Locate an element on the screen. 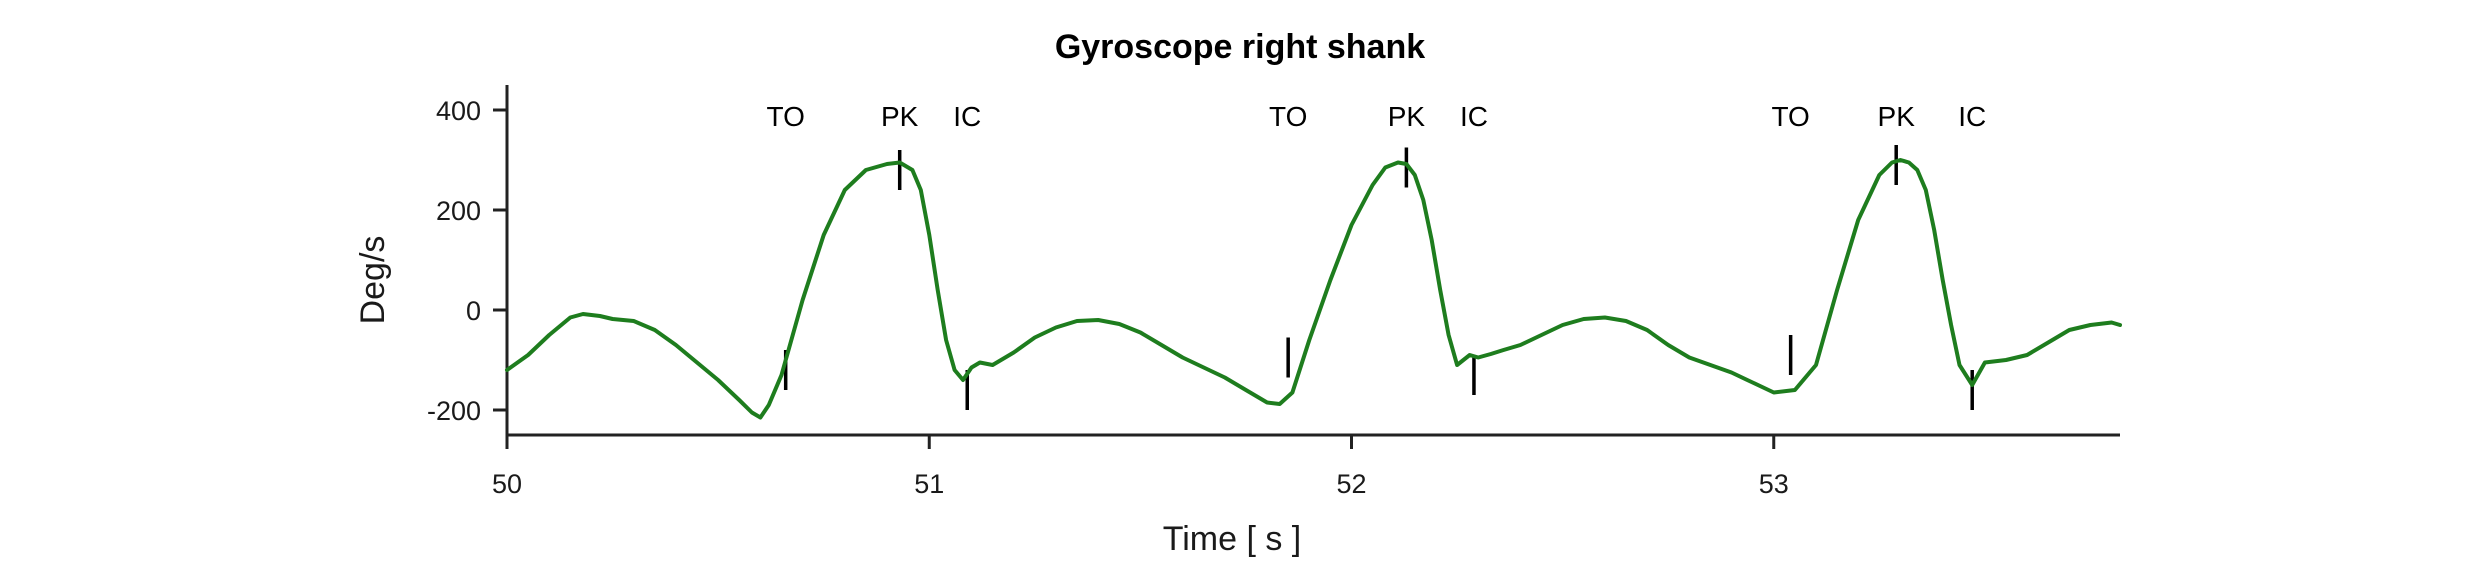 This screenshot has width=2481, height=578. y-tick-label: -200 is located at coordinates (454, 411).